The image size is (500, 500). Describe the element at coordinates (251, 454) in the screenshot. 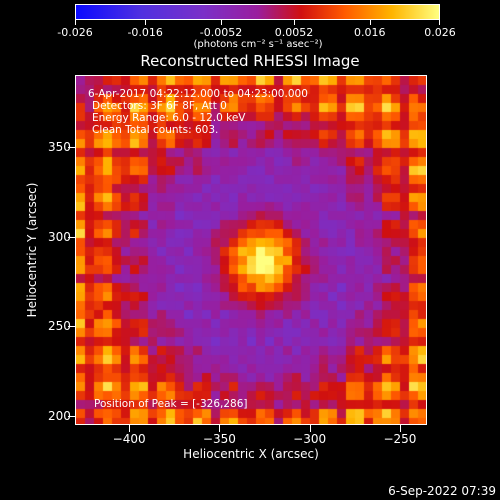

I see `x-axis-label: Heliocentric X (arcsec)` at that location.